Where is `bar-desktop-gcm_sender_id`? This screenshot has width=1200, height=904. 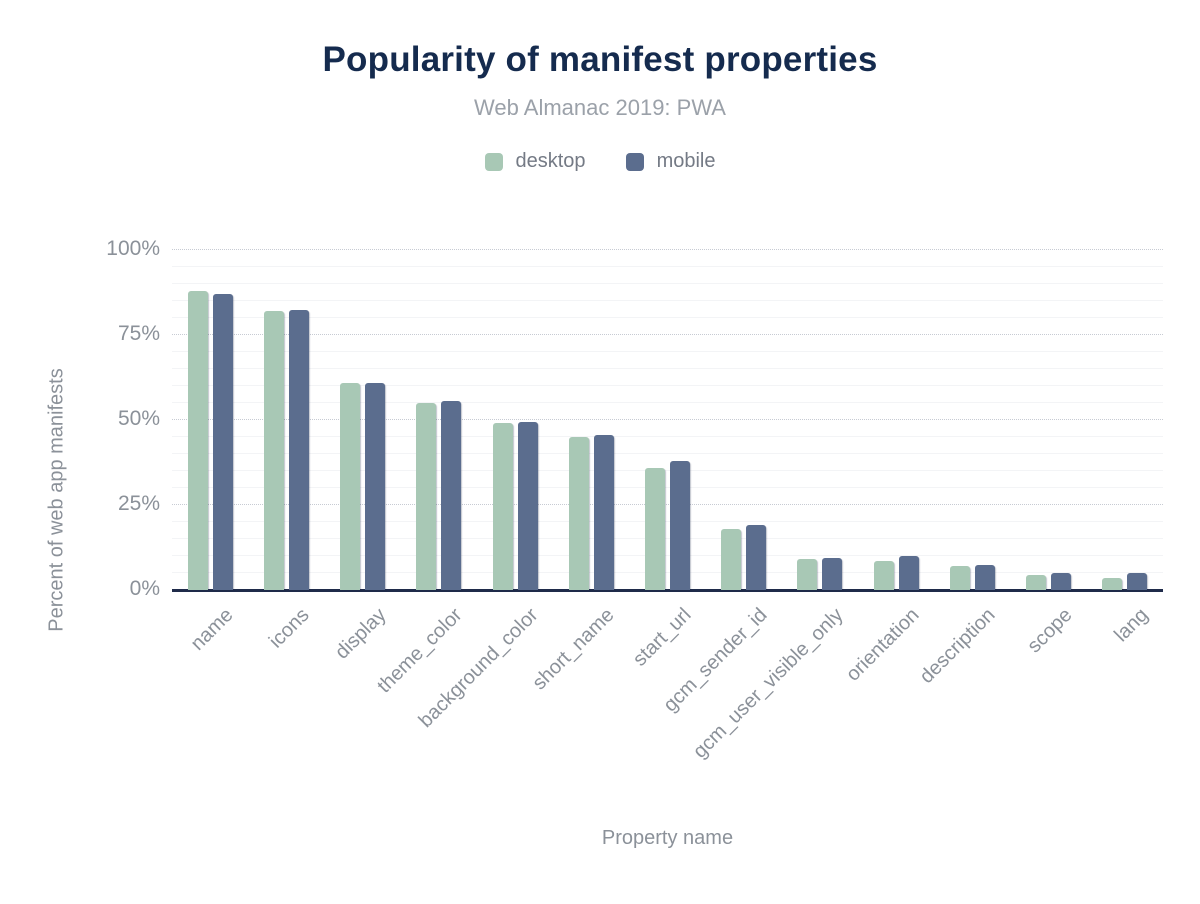
bar-desktop-gcm_sender_id is located at coordinates (731, 559).